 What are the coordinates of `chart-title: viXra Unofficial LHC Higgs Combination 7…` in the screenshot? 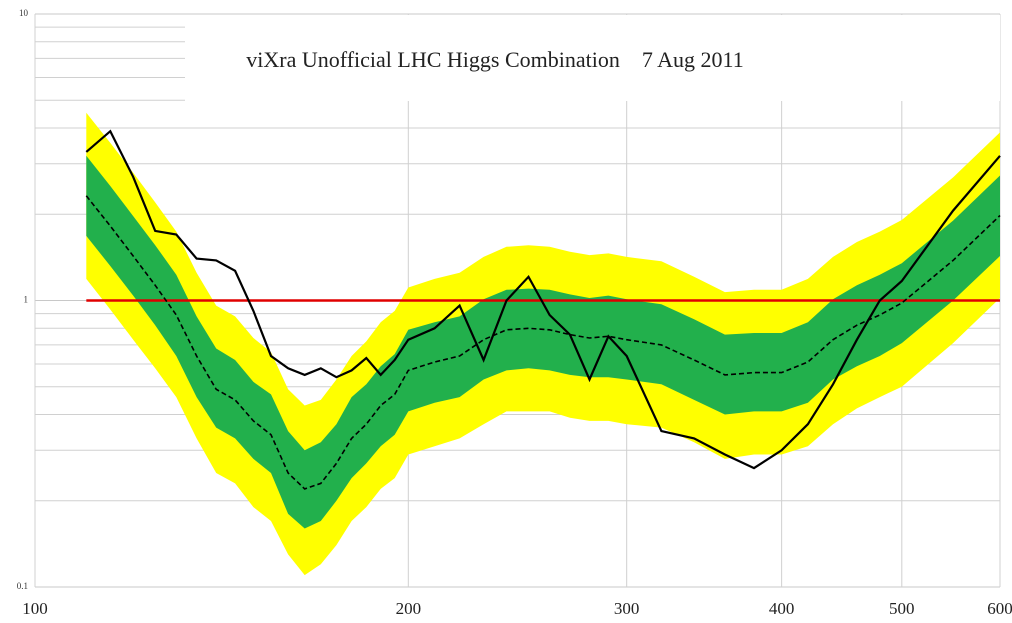 It's located at (494, 59).